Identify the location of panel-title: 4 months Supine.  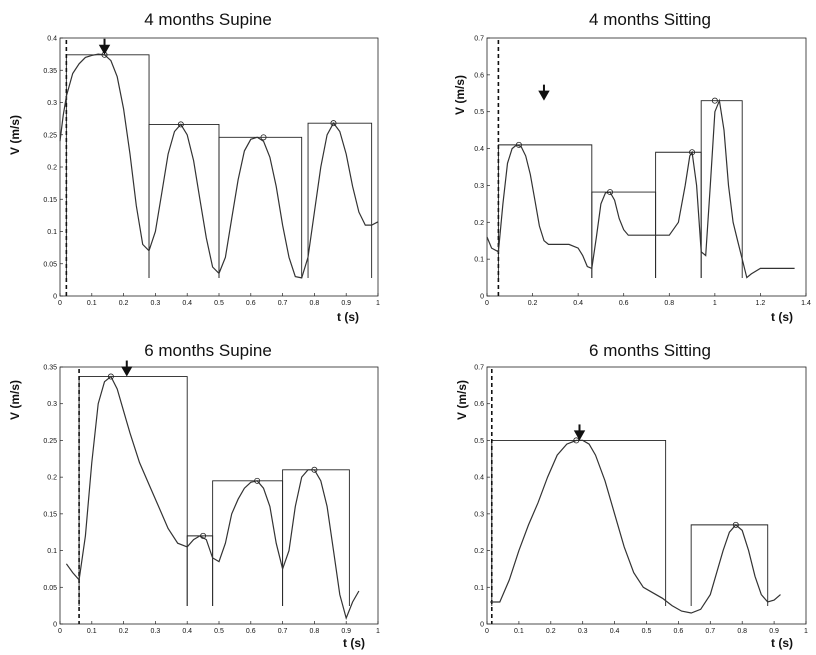
(208, 19).